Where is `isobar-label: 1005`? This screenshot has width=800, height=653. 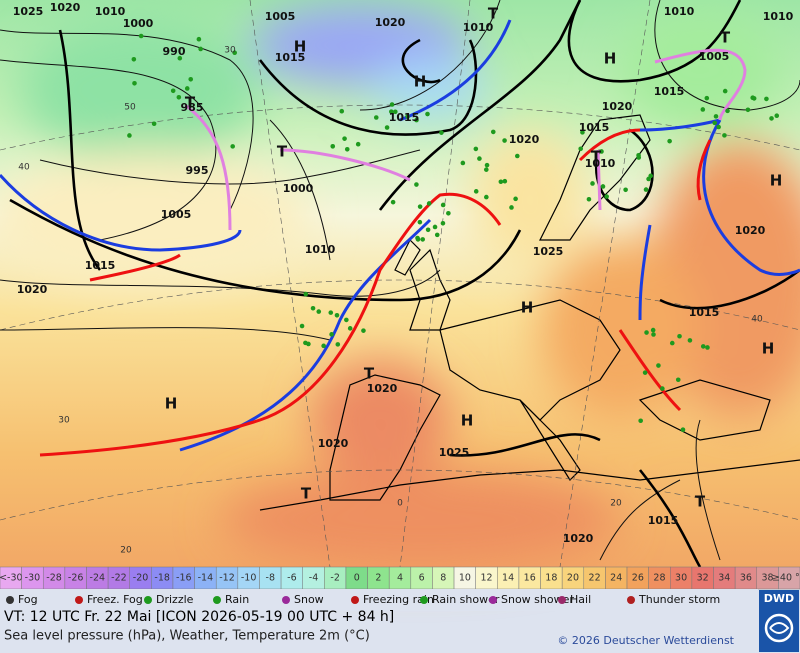
isobar-label: 1005 is located at coordinates (280, 16).